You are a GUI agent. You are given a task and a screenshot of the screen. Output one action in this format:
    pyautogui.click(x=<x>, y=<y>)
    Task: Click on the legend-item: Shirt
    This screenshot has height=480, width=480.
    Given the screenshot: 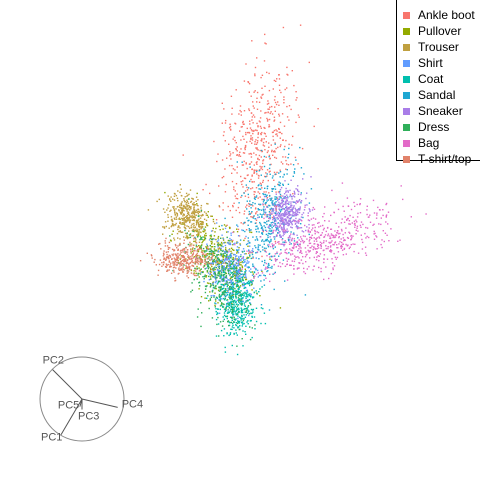 What is the action you would take?
    pyautogui.click(x=423, y=63)
    